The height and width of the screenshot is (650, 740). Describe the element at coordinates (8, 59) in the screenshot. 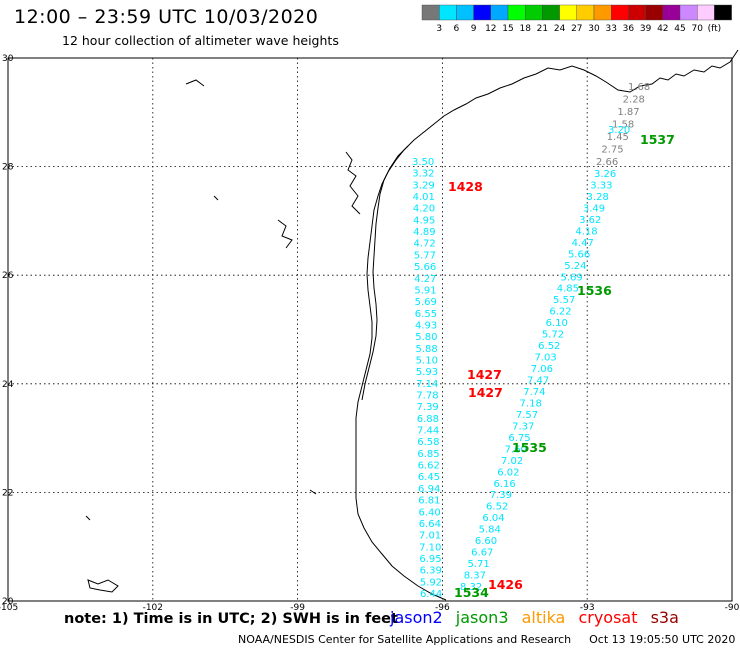

I see `latitude-label: 30` at that location.